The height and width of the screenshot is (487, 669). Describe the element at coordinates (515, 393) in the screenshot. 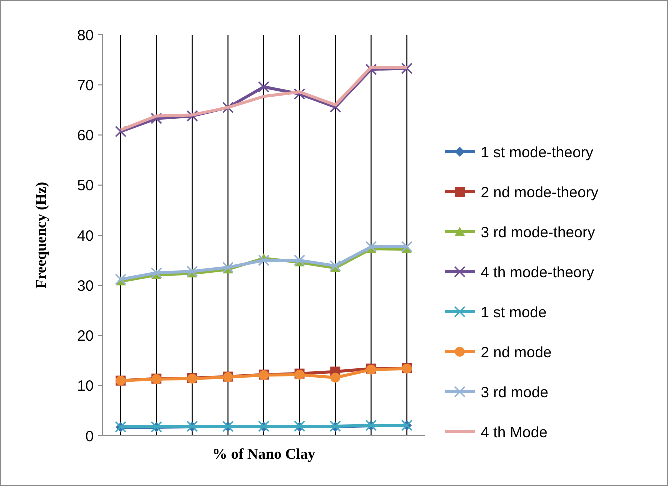

I see `legend-label: 3 rd mode` at that location.